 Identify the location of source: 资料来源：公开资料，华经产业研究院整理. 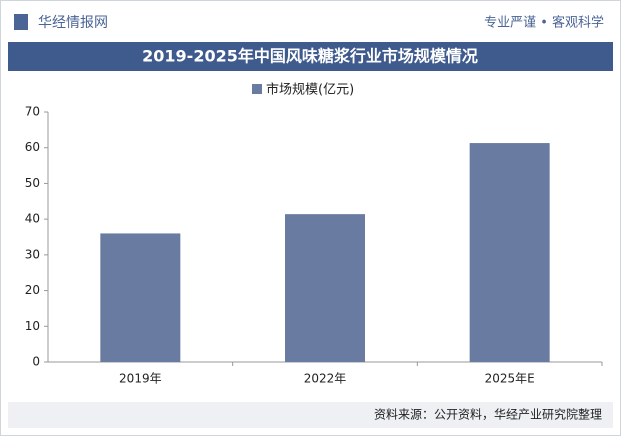
(488, 414).